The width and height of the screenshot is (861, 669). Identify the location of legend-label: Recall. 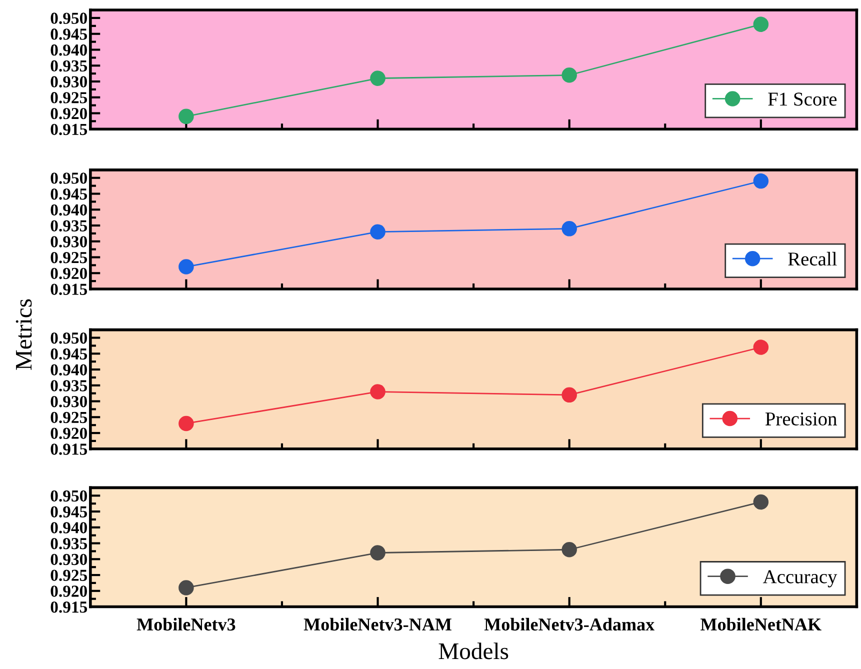
(812, 259).